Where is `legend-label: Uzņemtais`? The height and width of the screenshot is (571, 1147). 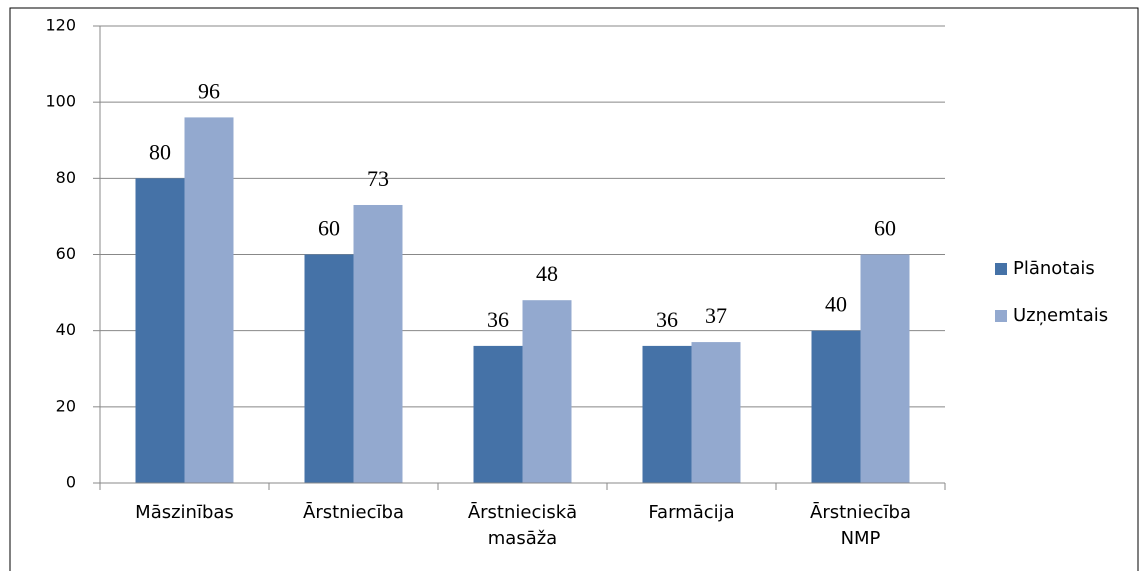
legend-label: Uzņemtais is located at coordinates (1060, 315).